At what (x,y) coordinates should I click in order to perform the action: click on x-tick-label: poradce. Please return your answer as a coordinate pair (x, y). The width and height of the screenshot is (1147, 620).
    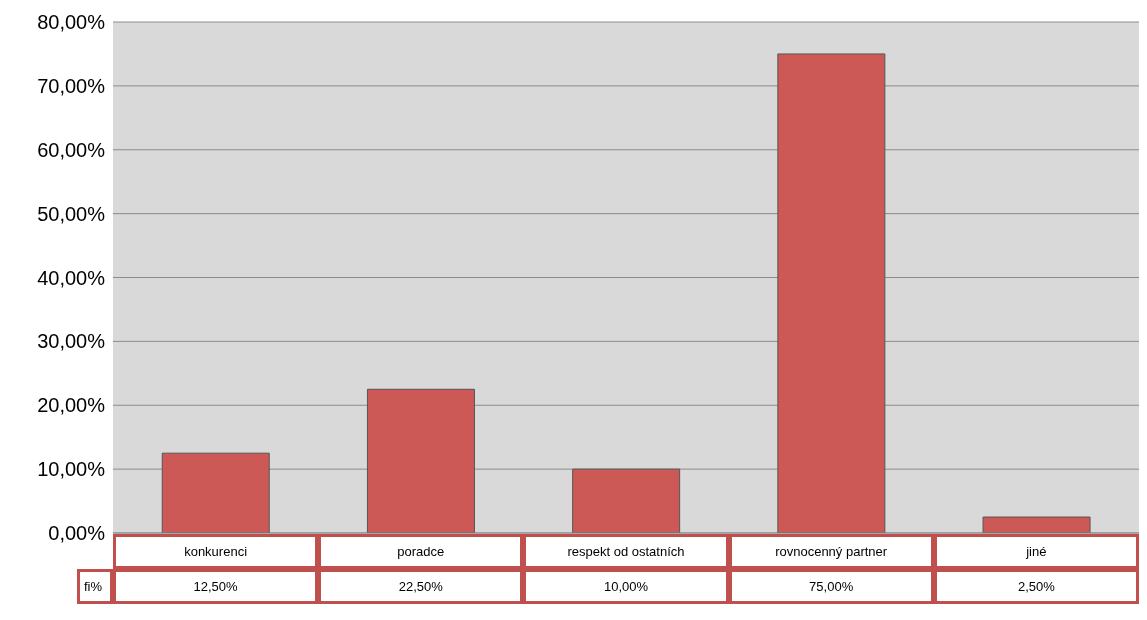
    Looking at the image, I should click on (421, 551).